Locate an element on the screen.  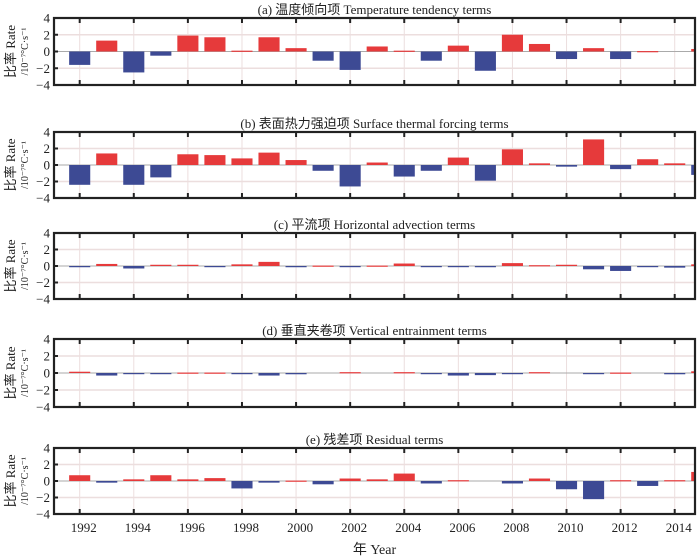
bar-1997 is located at coordinates (215, 373).